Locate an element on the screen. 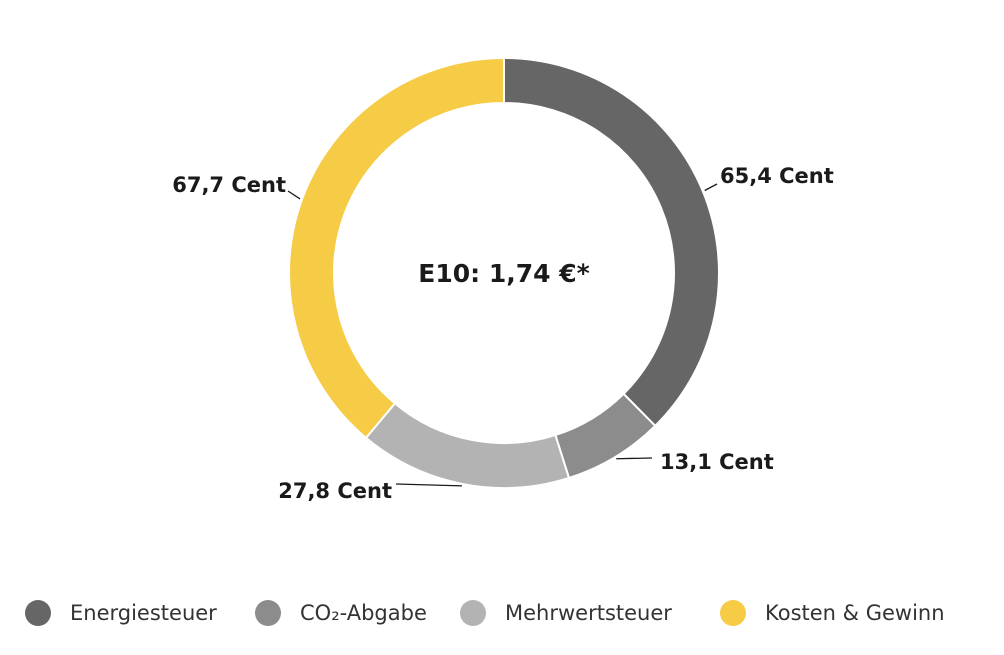 The height and width of the screenshot is (655, 1004). legend-label: CO₂-Abgabe is located at coordinates (363, 613).